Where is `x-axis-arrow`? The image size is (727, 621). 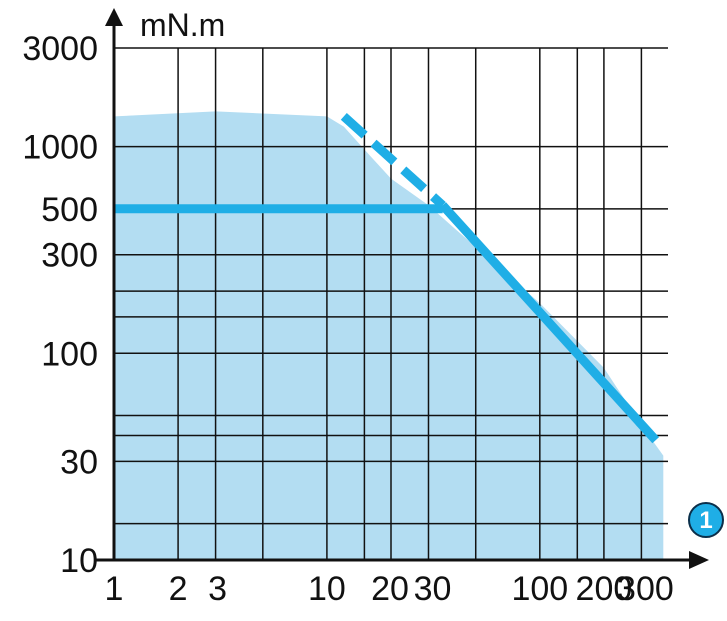 x-axis-arrow is located at coordinates (699, 560).